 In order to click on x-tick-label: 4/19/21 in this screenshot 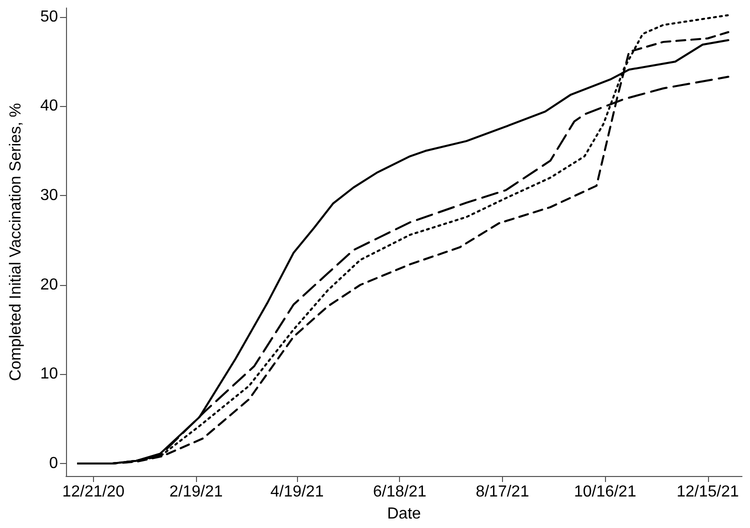, I will do `click(297, 492)`.